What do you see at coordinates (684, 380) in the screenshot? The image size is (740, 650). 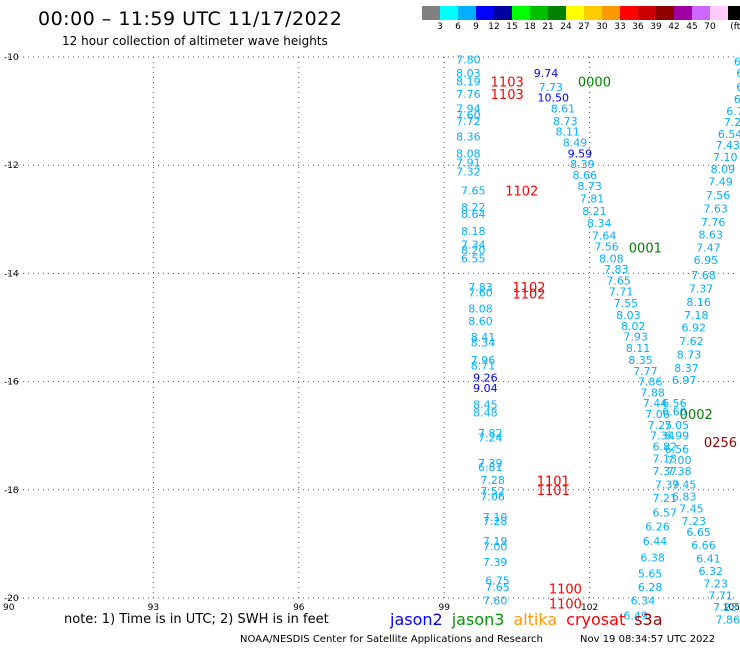 I see `wave-height-point: 6.97` at bounding box center [684, 380].